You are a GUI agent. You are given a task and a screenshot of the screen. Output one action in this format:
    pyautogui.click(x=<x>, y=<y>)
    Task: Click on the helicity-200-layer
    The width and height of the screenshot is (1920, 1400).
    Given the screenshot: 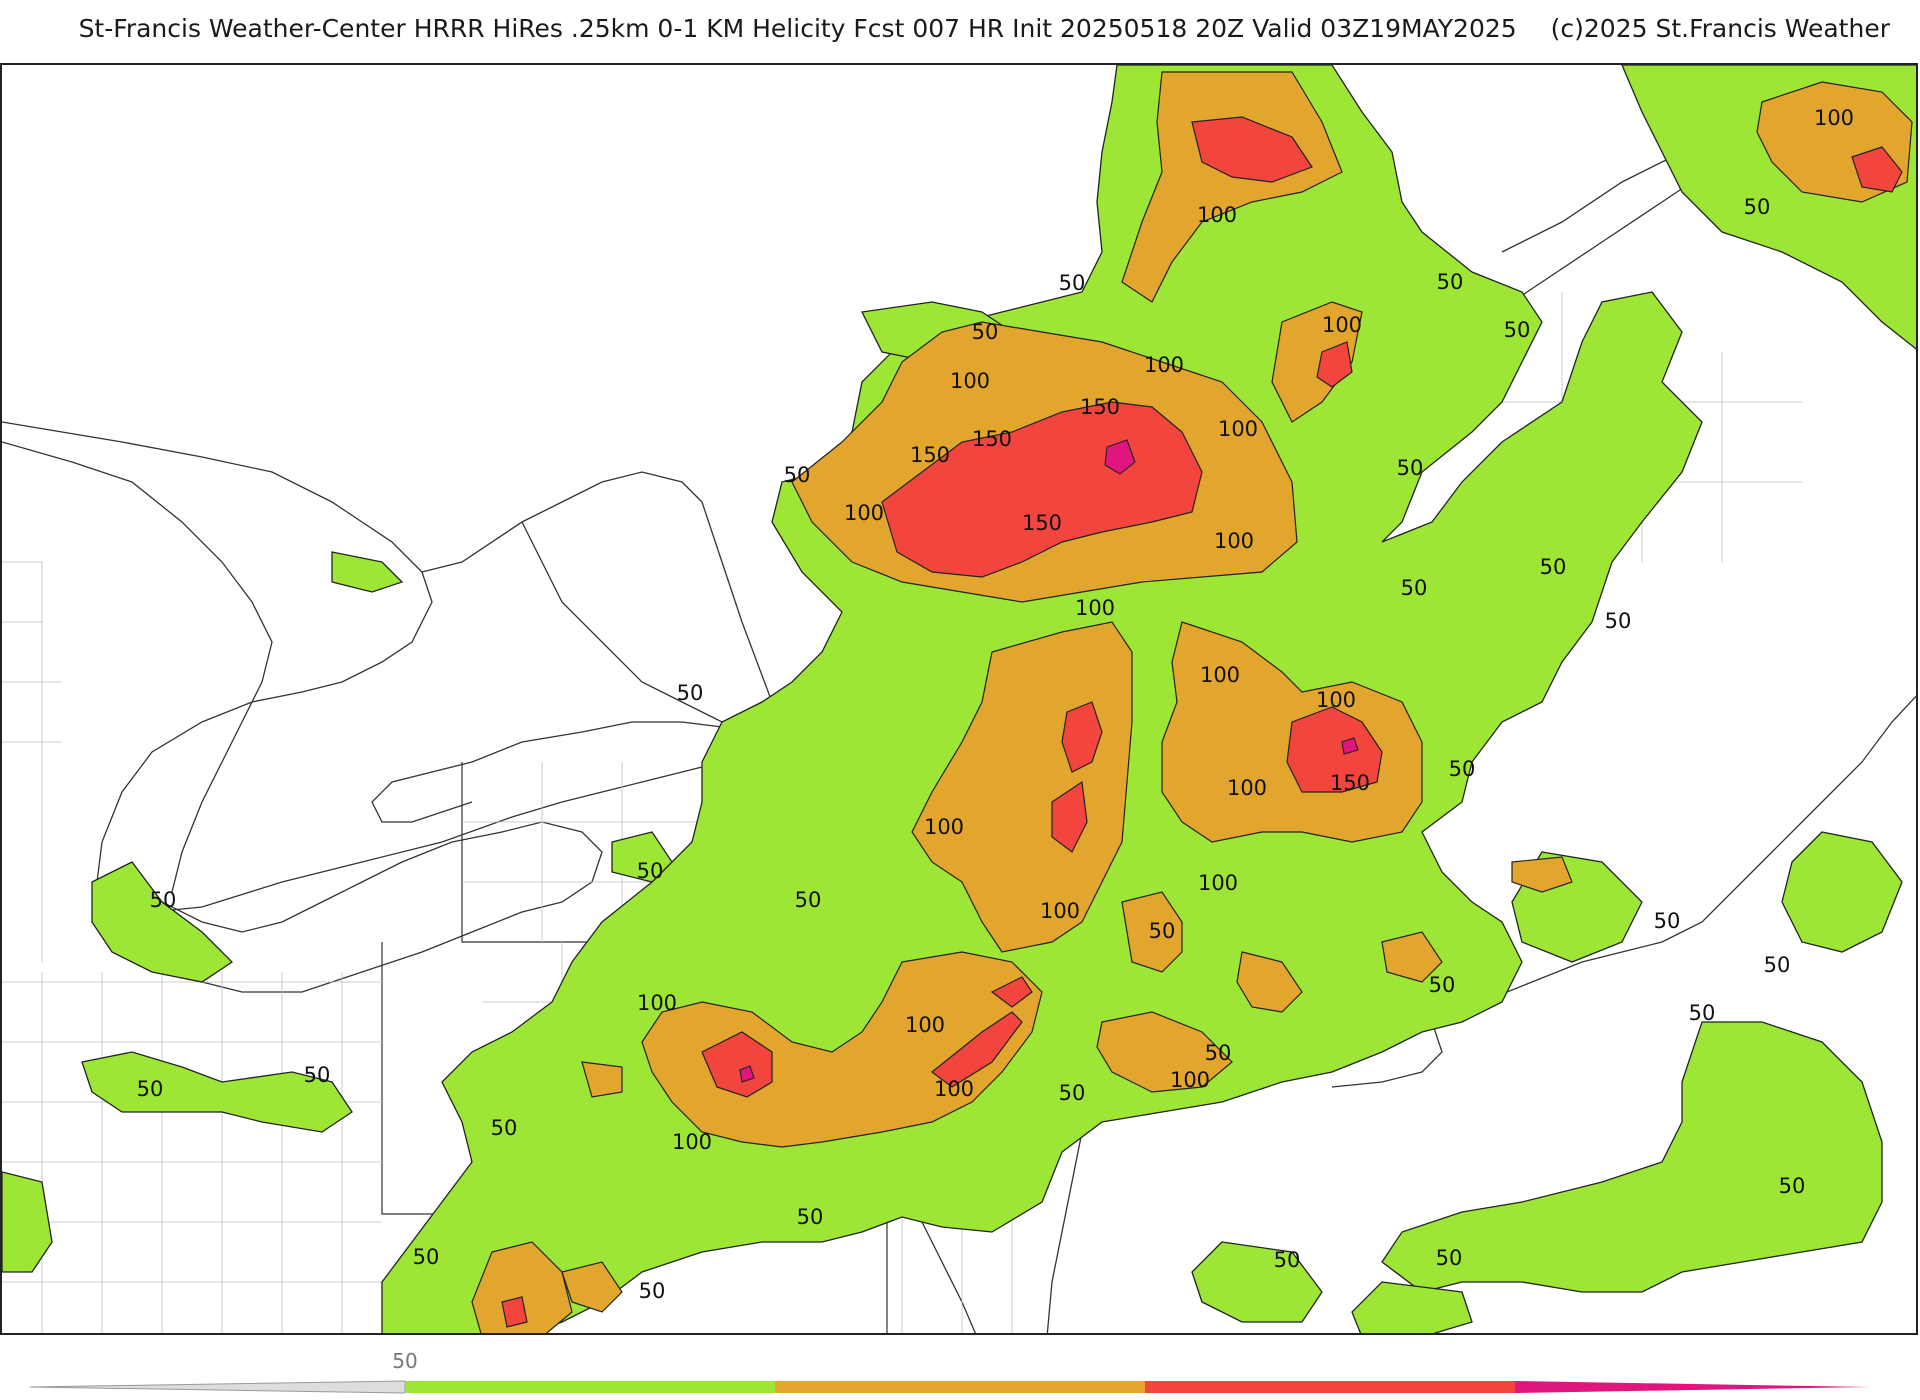 What is the action you would take?
    pyautogui.click(x=1049, y=761)
    